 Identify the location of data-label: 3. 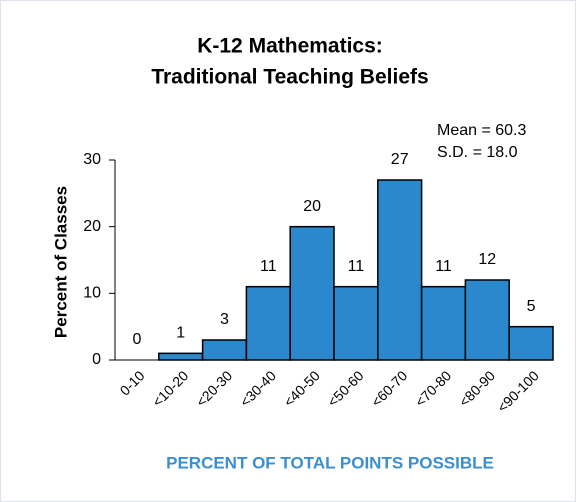
(224, 319).